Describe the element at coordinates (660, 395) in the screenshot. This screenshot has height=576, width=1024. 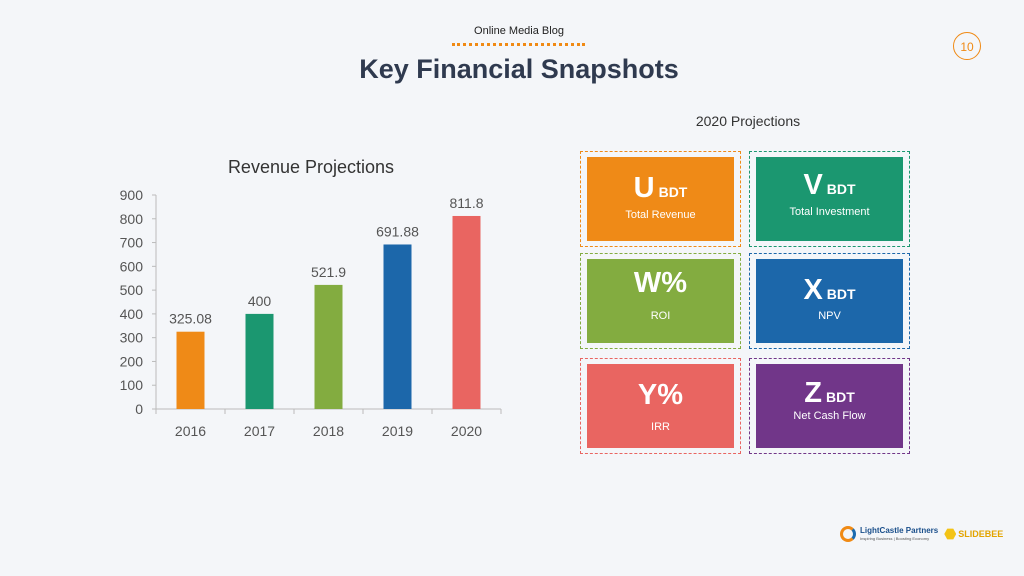
I see `tile-value: Y%` at that location.